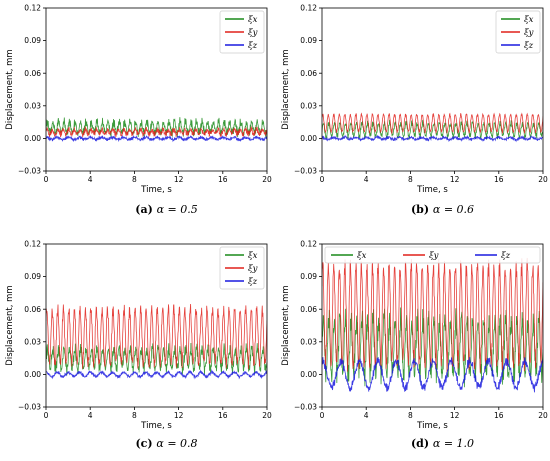  I want to click on caption-letter: (c), so click(145, 443).